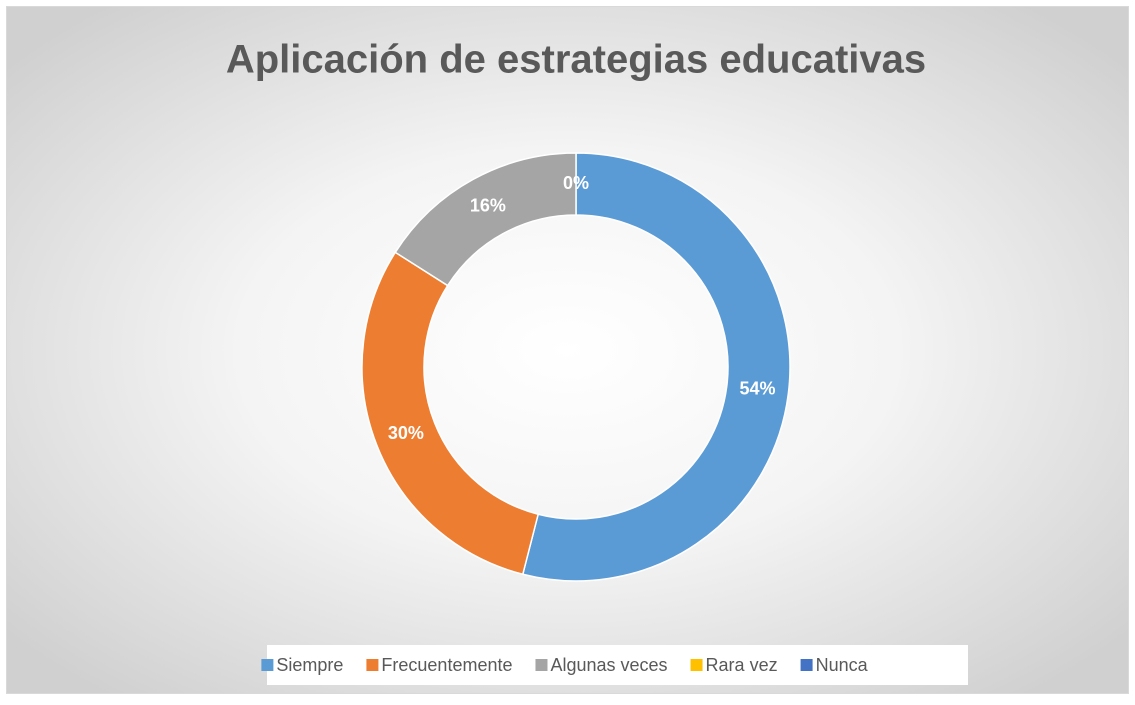  What do you see at coordinates (576, 183) in the screenshot?
I see `data-label: 0%` at bounding box center [576, 183].